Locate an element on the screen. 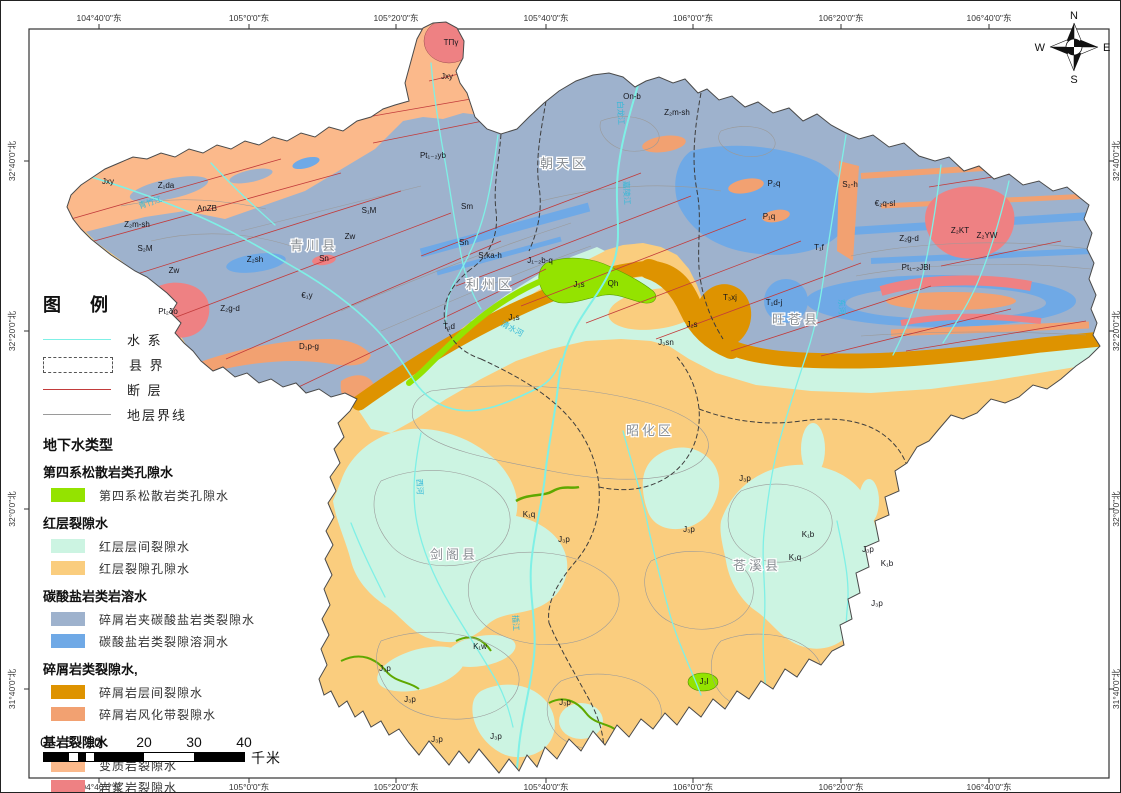 This screenshot has height=793, width=1121. compass-s: S is located at coordinates (1073, 80).